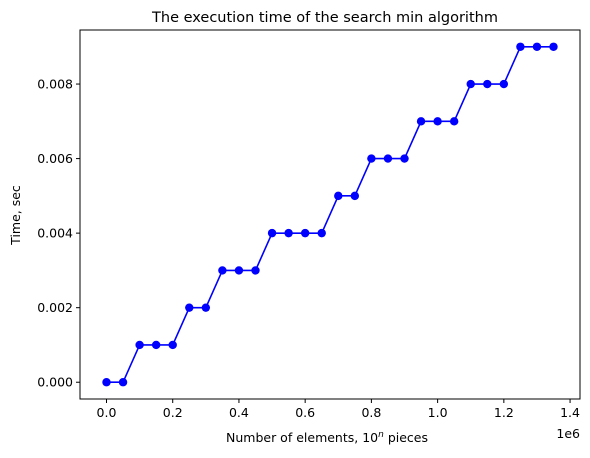 The image size is (590, 458). Describe the element at coordinates (55, 84) in the screenshot. I see `y-tick-label: 0.008` at that location.